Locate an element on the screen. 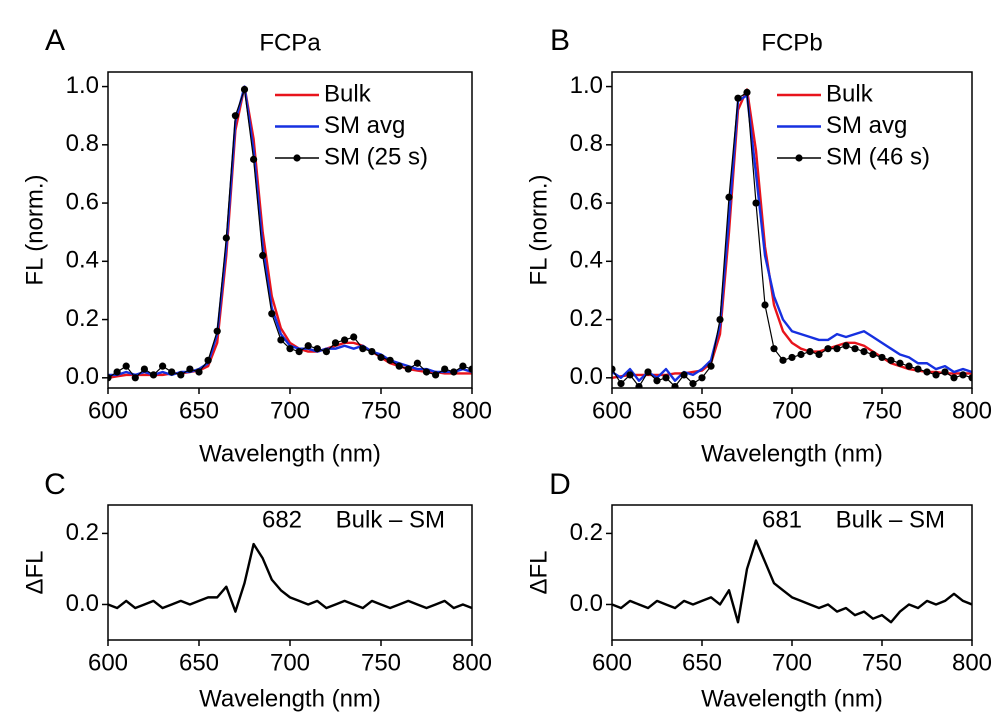 Image resolution: width=1002 pixels, height=723 pixels. y-axis-label: ΔFL is located at coordinates (538, 572).